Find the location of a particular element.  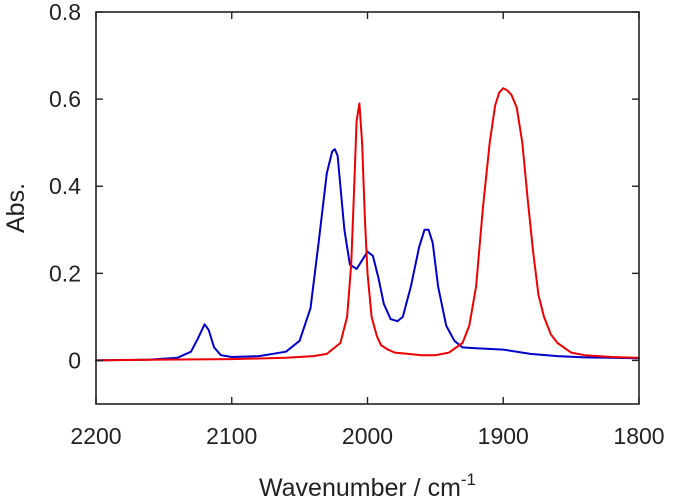

x-axis-title-superscript: -1 is located at coordinates (468, 479).